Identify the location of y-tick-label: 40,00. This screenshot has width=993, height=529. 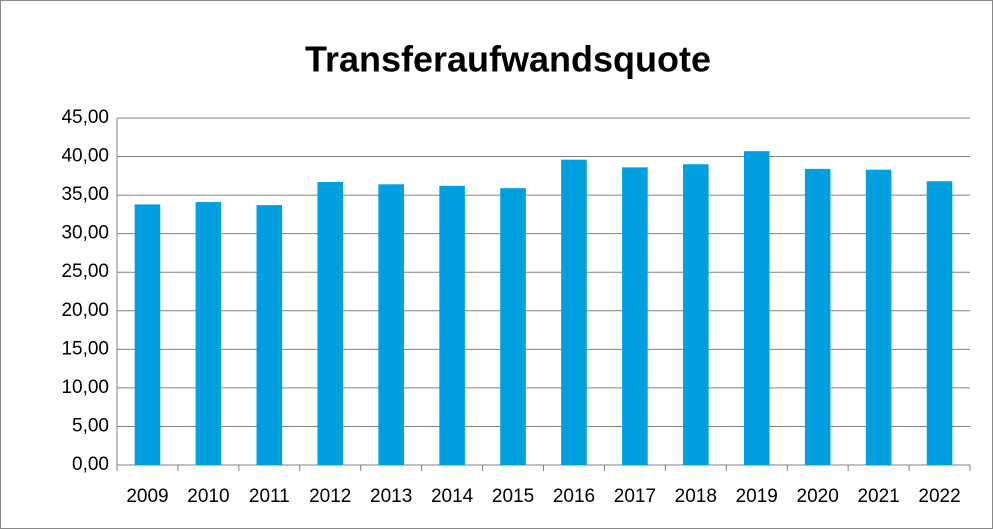
(85, 156).